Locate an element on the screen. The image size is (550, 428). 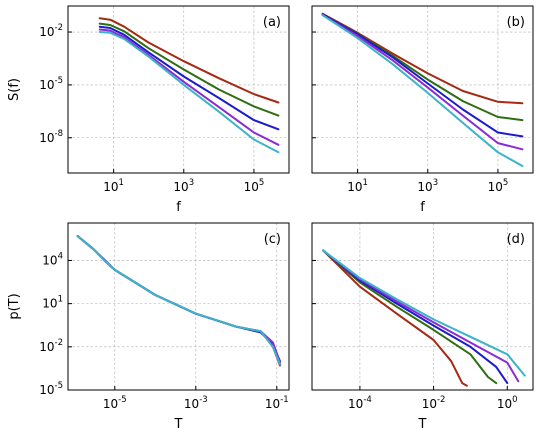
panel-label: (b) is located at coordinates (516, 22).